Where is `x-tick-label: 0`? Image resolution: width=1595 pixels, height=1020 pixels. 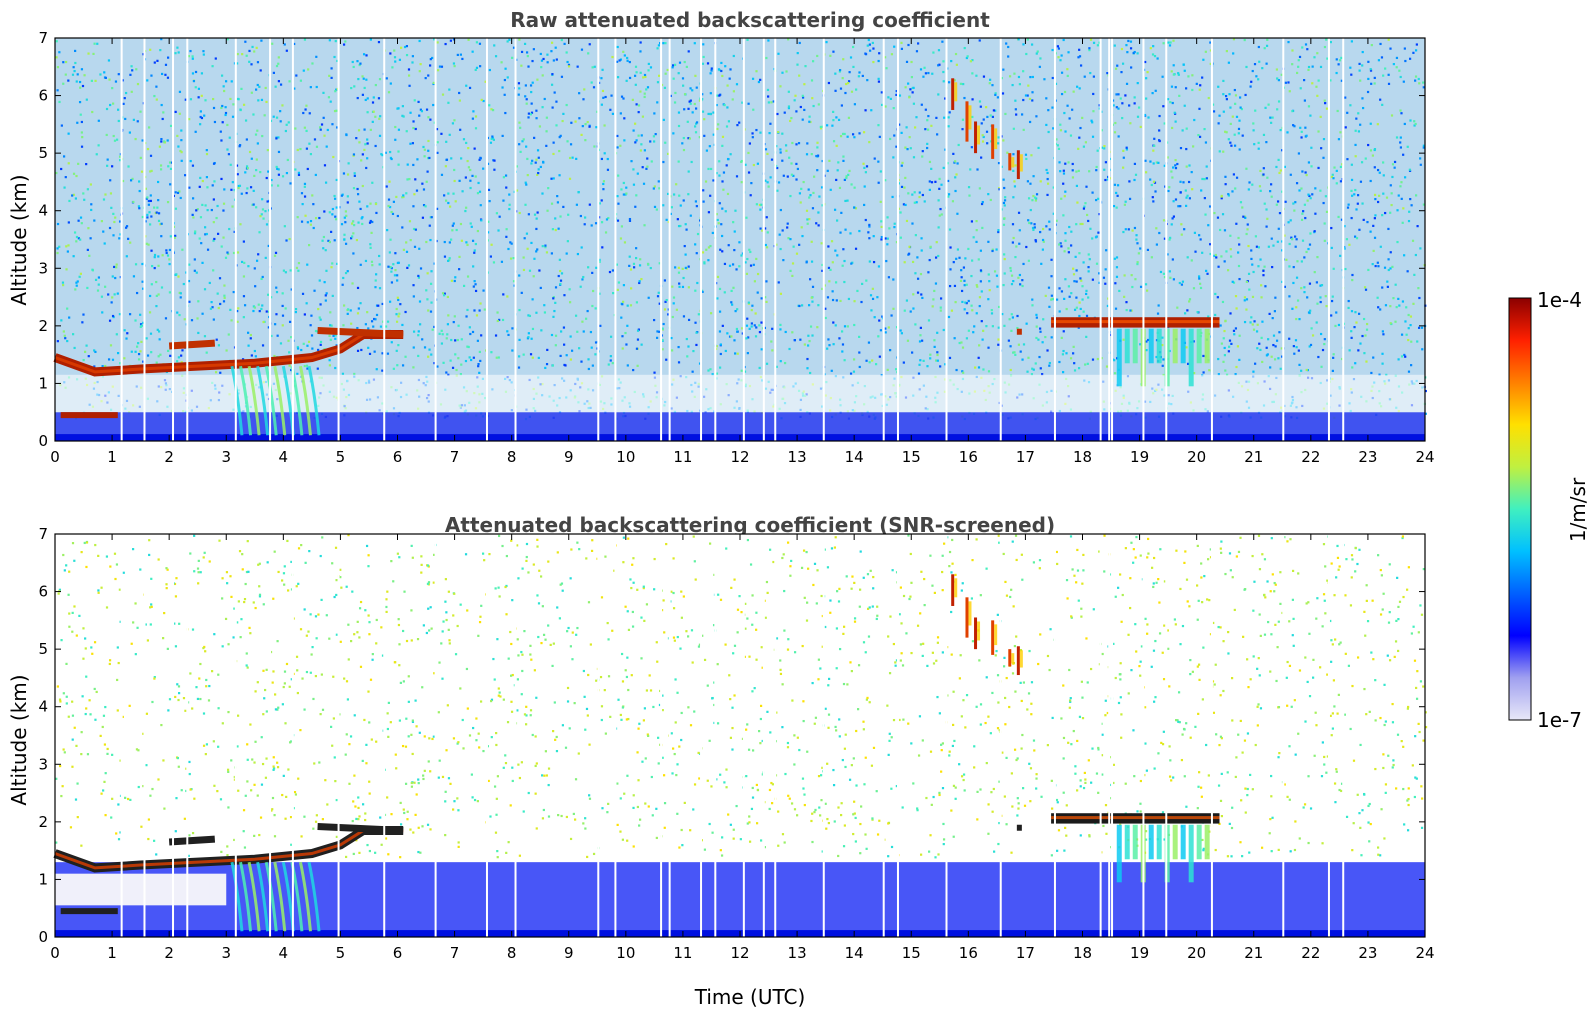
x-tick-label: 0 is located at coordinates (55, 457).